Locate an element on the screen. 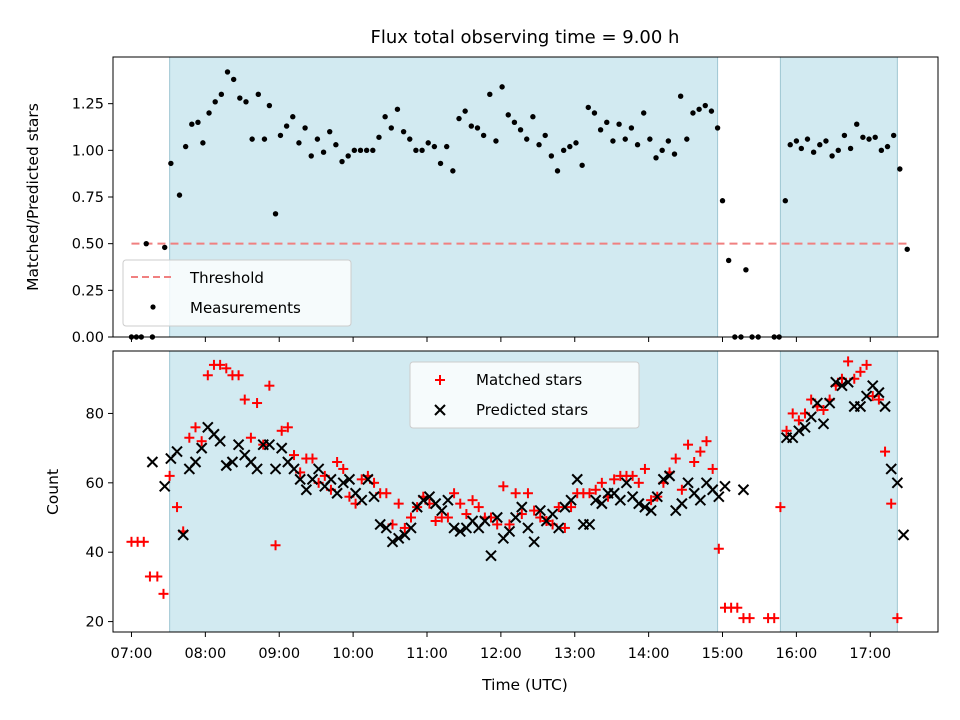 This screenshot has width=960, height=720. top-legend-box is located at coordinates (237, 293).